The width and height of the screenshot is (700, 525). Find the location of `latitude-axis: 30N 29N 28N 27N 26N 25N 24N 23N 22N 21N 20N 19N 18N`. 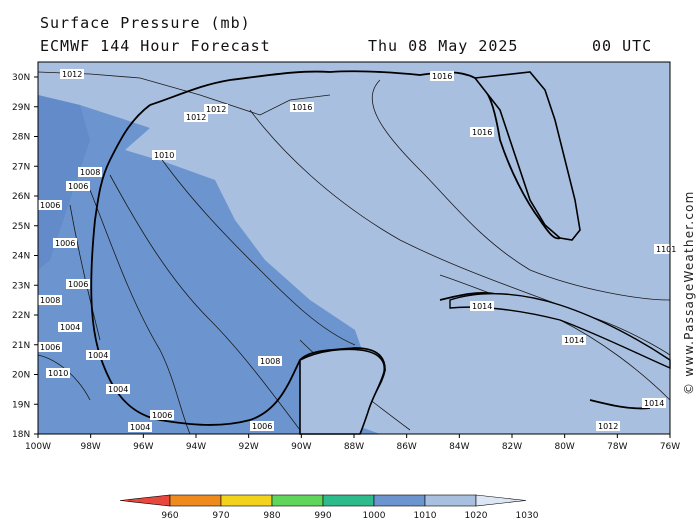

latitude-axis: 30N 29N 28N 27N 26N 25N 24N 23N 22N 21N 20N 19N 18N is located at coordinates (25, 256).